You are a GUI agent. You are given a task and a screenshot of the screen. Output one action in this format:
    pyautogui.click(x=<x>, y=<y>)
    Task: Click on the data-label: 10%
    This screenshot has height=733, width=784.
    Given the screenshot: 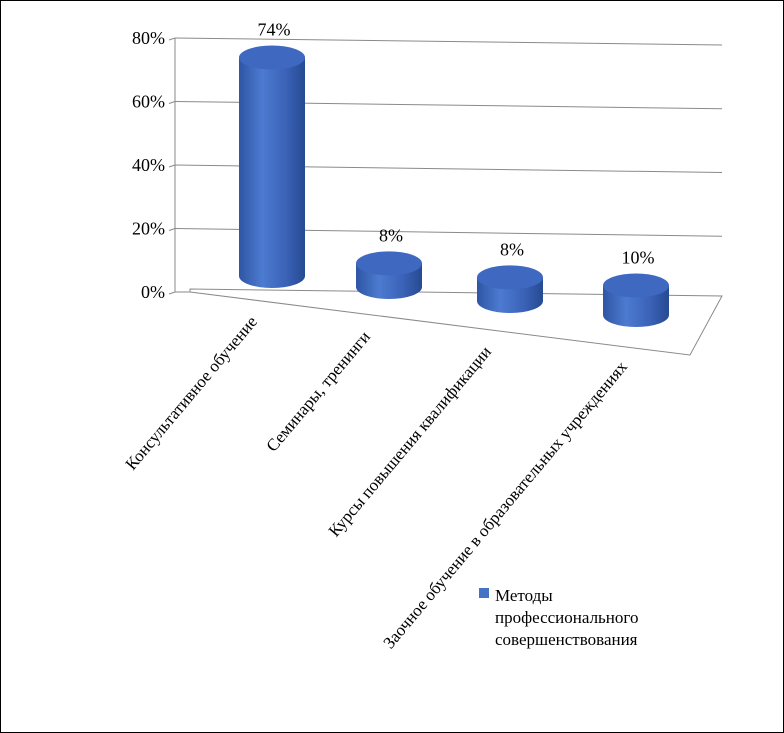 What is the action you would take?
    pyautogui.click(x=638, y=257)
    